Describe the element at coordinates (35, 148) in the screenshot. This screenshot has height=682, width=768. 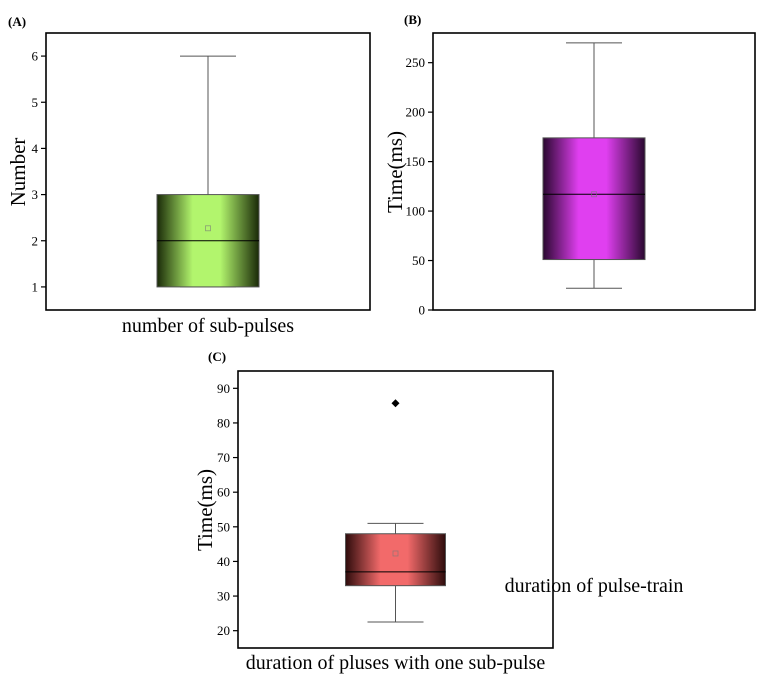
I see `panel-a-y-tick-label: 4` at that location.